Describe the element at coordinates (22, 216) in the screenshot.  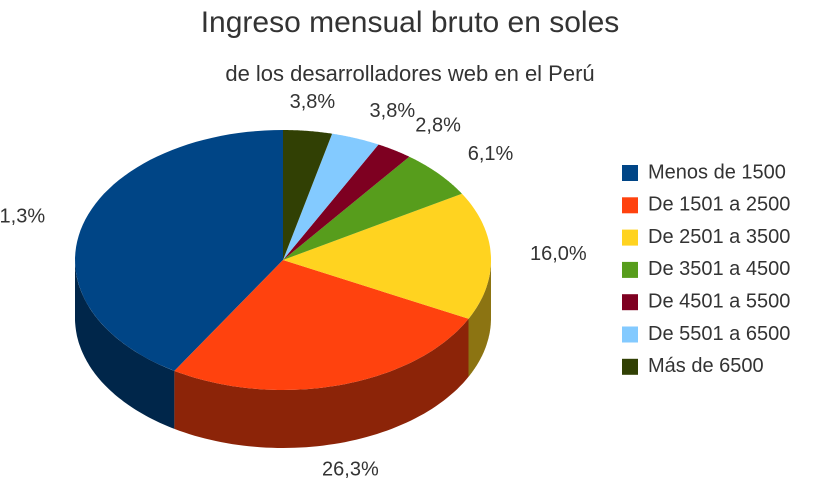
I see `data-label: 41,3%` at that location.